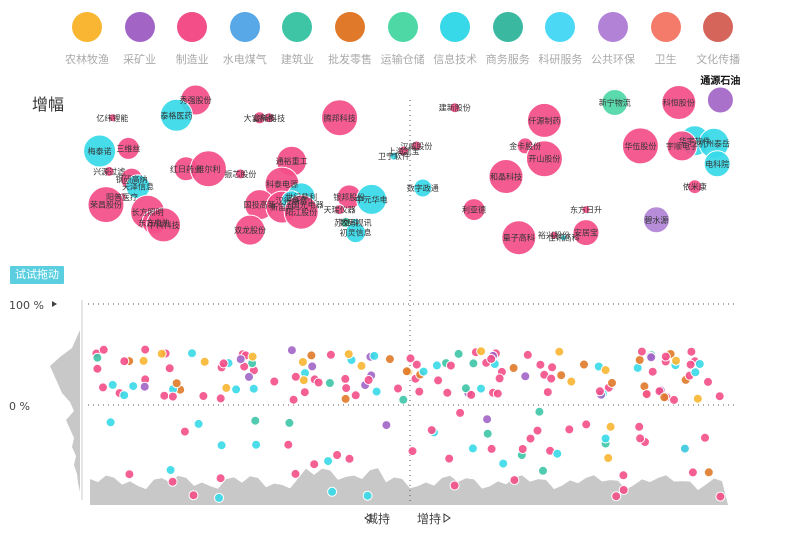 Image resolution: width=799 pixels, height=536 pixels. I want to click on bubble-天瑞仪器, so click(340, 210).